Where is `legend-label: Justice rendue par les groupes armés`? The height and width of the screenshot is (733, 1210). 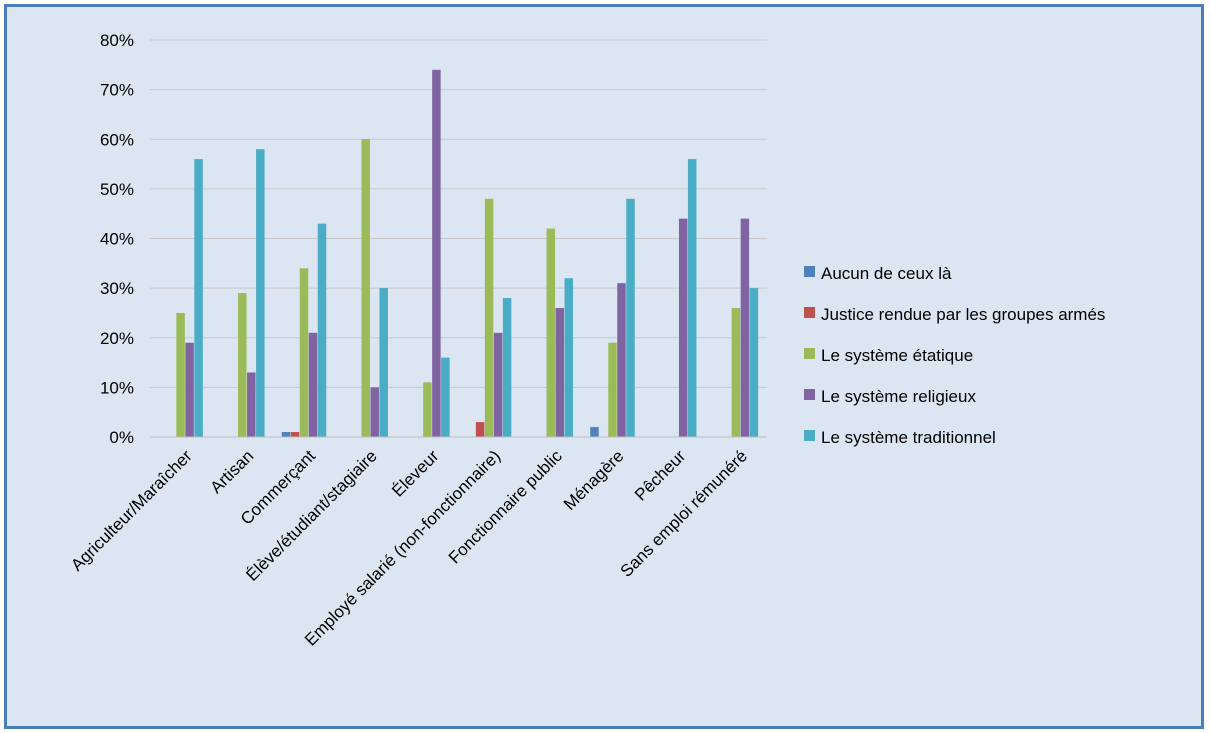 legend-label: Justice rendue par les groupes armés is located at coordinates (963, 314).